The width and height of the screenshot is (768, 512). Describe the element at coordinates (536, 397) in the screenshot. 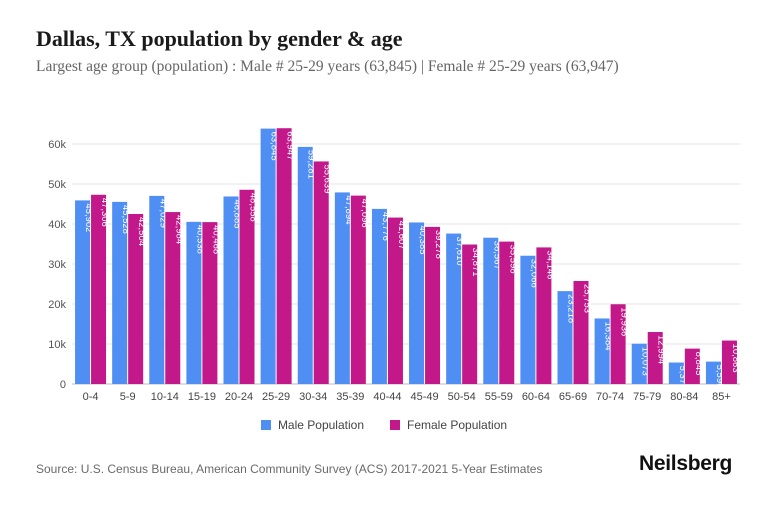

I see `x-tick-label: 60-64` at that location.